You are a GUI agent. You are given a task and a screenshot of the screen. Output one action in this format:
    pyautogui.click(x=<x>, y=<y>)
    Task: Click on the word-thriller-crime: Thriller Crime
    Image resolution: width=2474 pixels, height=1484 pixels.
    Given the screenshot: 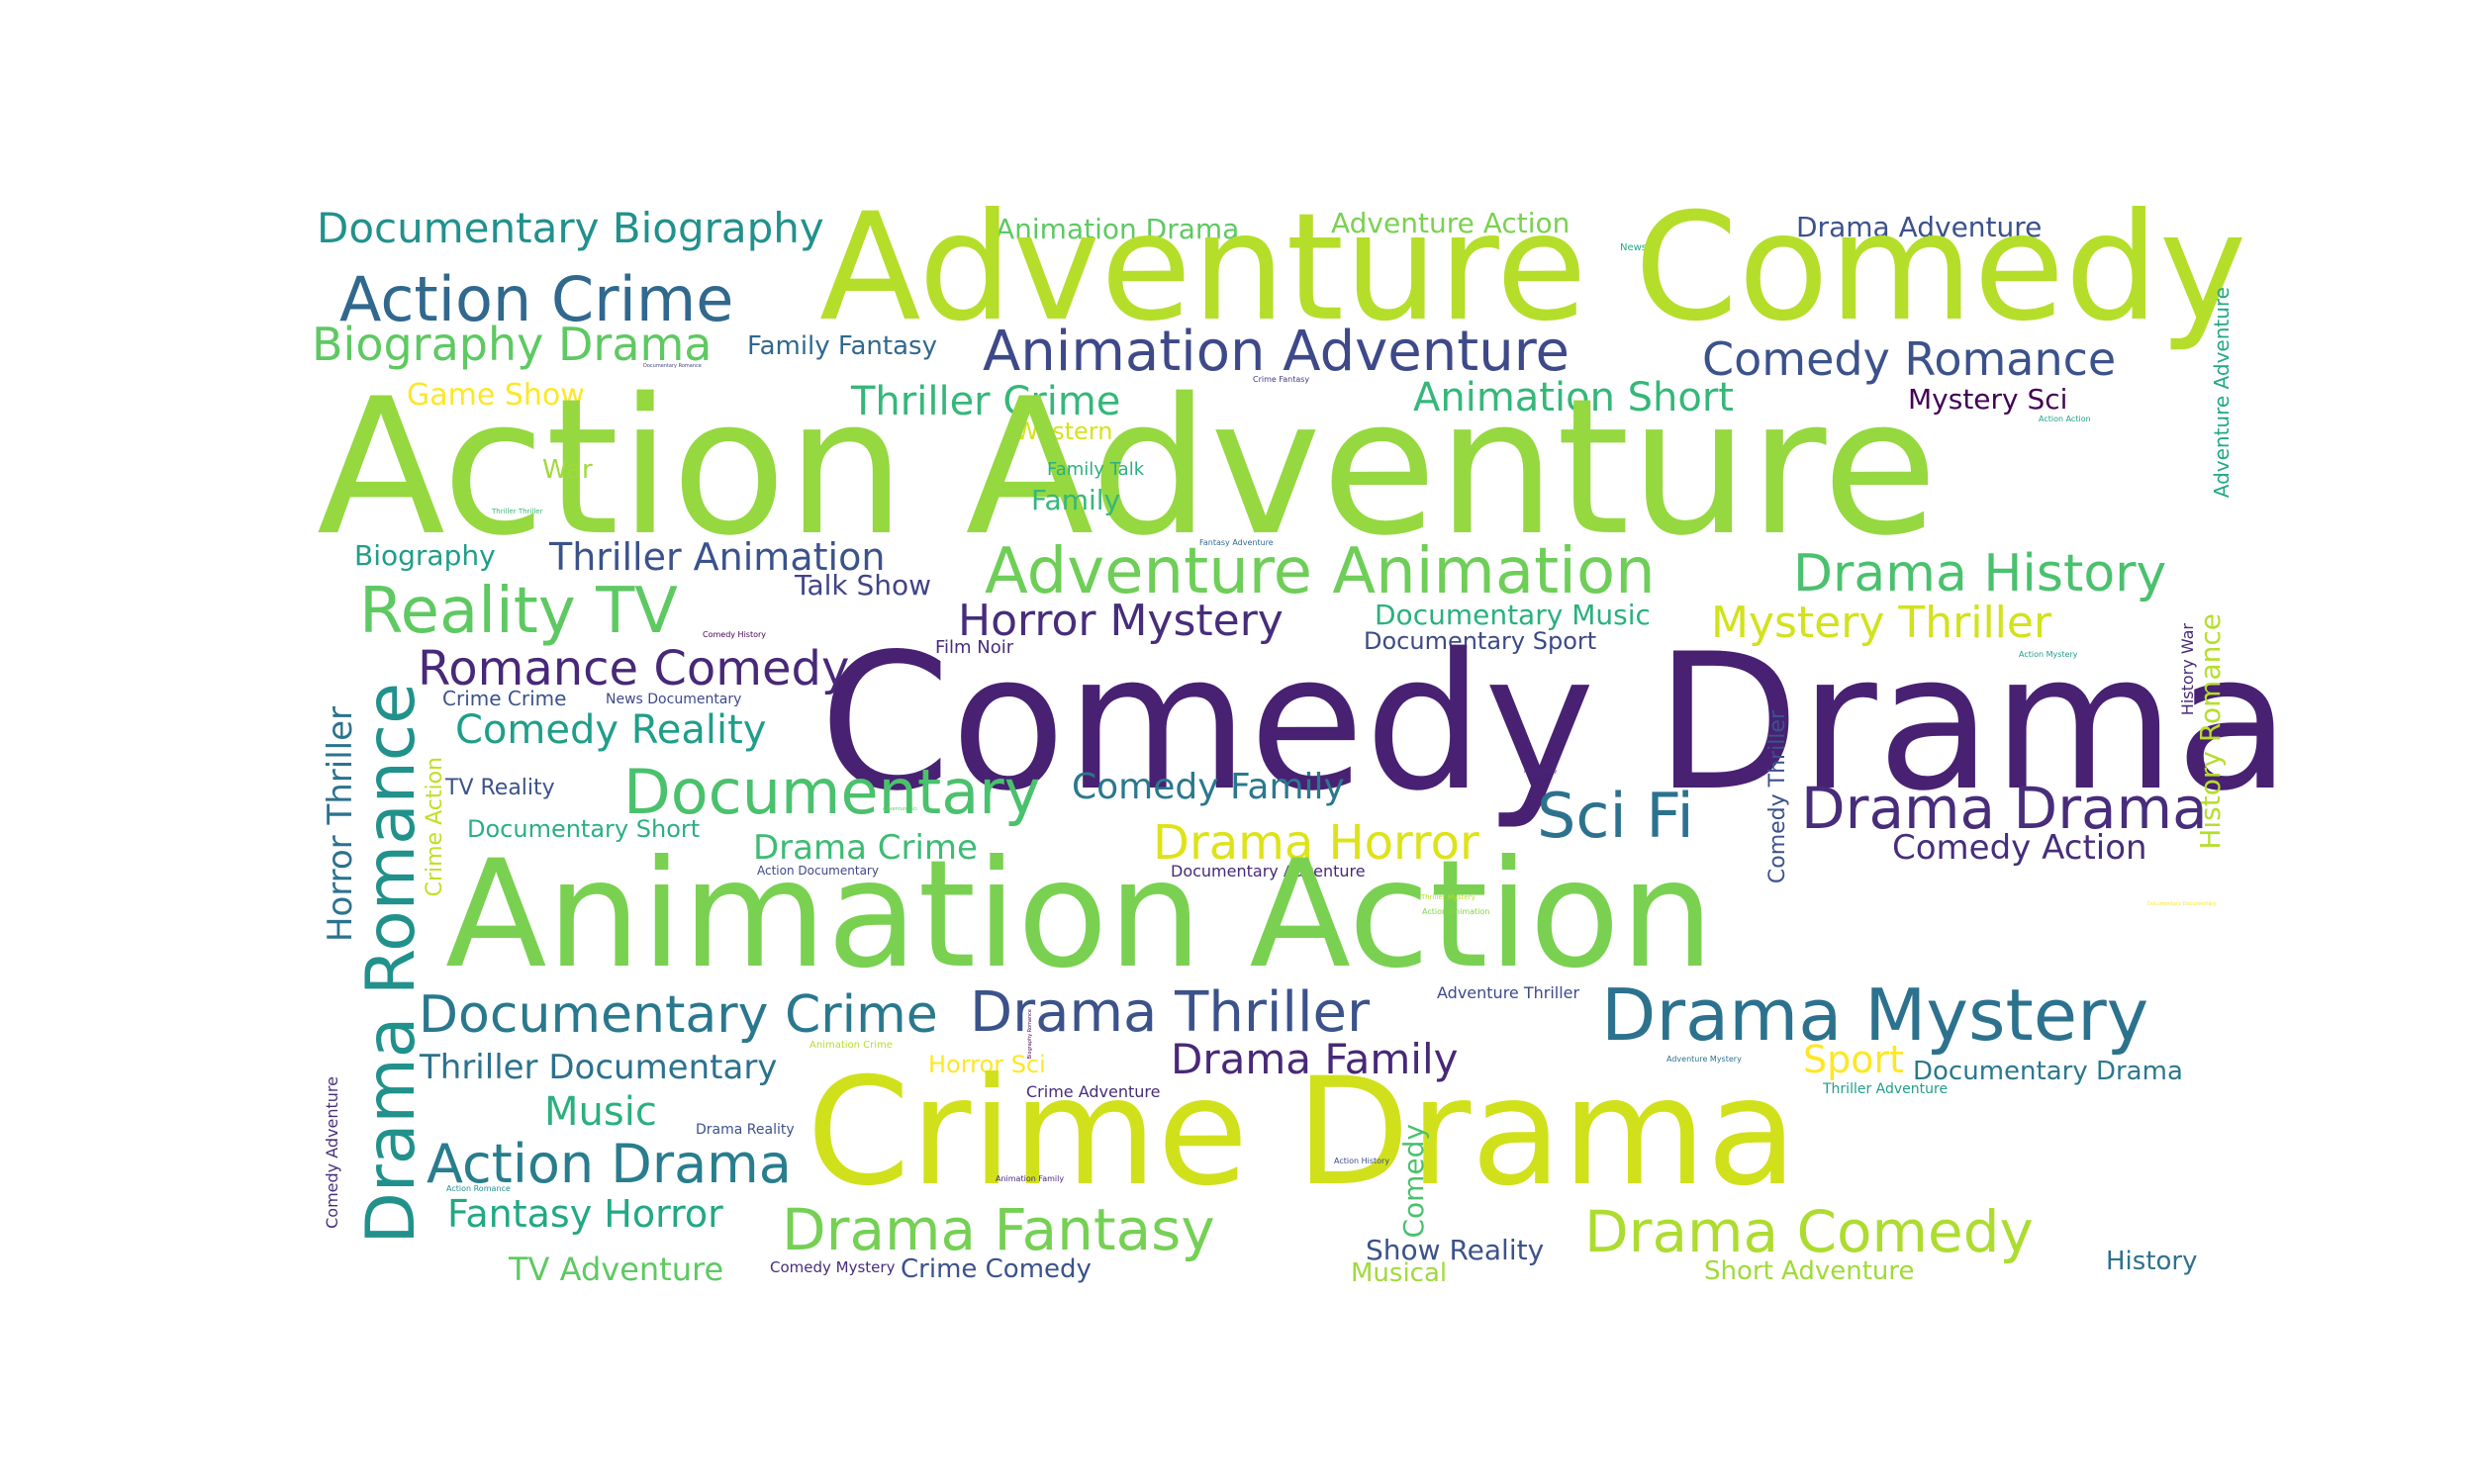 What is the action you would take?
    pyautogui.click(x=986, y=401)
    